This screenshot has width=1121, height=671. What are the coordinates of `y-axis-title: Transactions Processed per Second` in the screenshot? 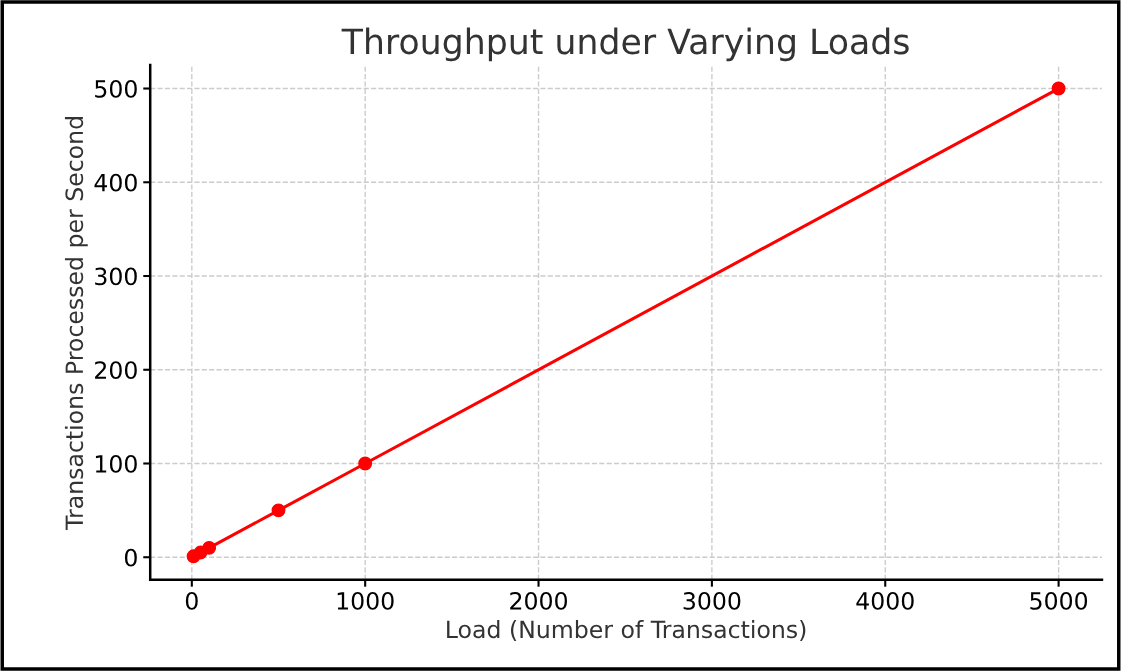 It's located at (76, 324).